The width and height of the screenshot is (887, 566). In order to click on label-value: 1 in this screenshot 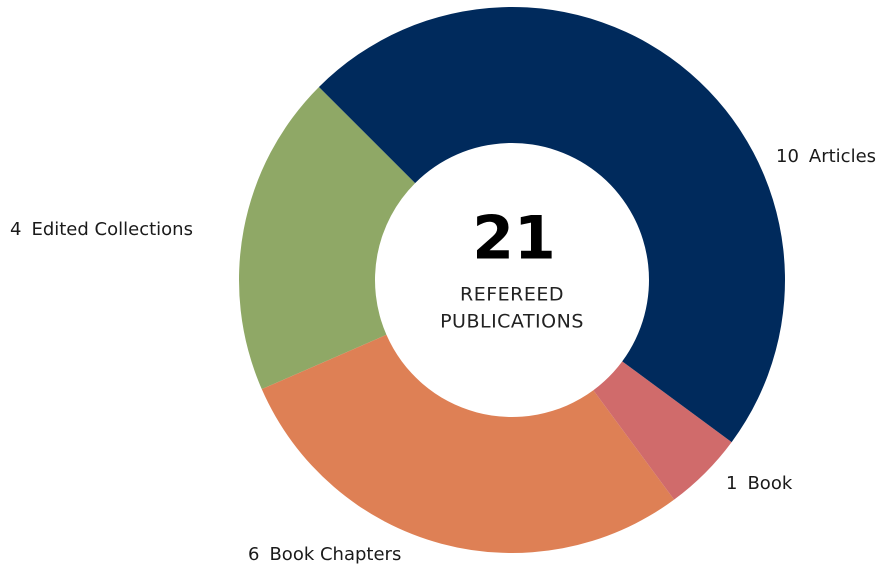, I will do `click(731, 483)`.